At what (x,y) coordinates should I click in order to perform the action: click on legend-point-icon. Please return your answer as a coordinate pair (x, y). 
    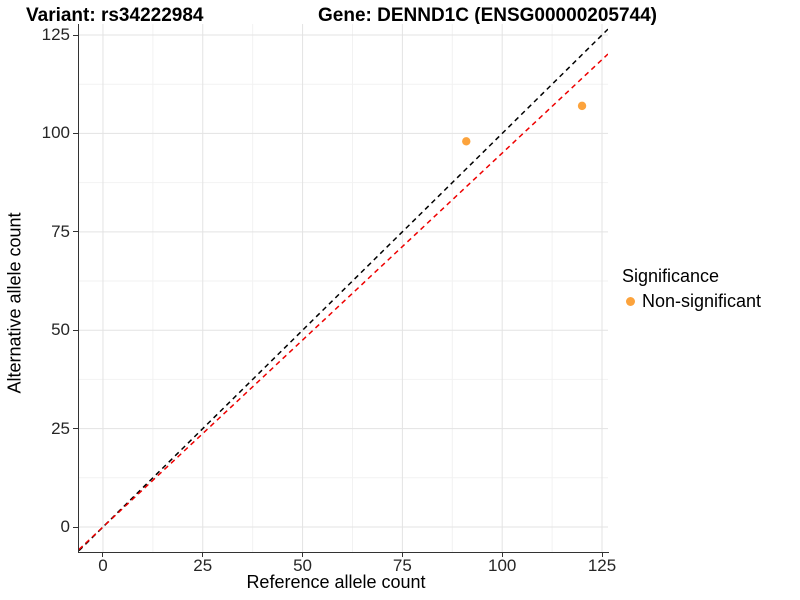
    Looking at the image, I should click on (630, 301).